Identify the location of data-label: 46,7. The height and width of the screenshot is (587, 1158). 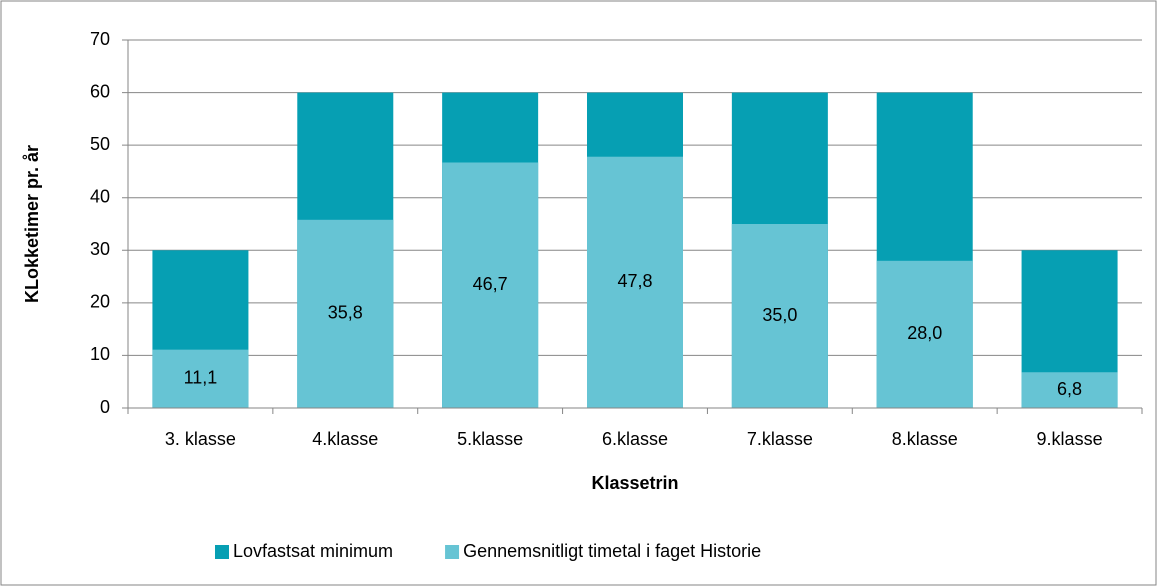
(490, 284).